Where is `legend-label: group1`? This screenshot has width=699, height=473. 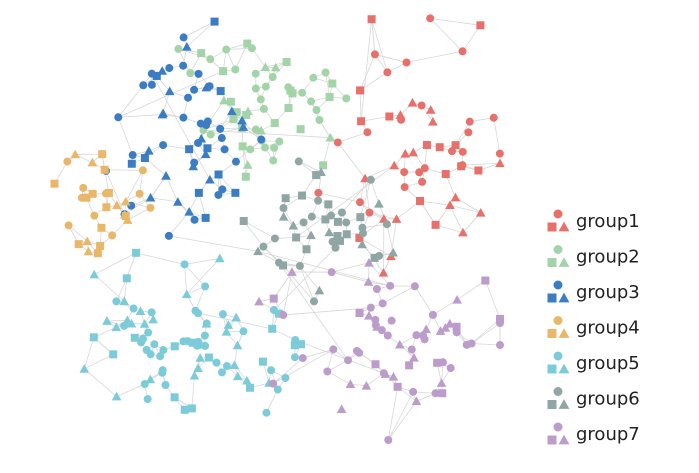
legend-label: group1 is located at coordinates (608, 221).